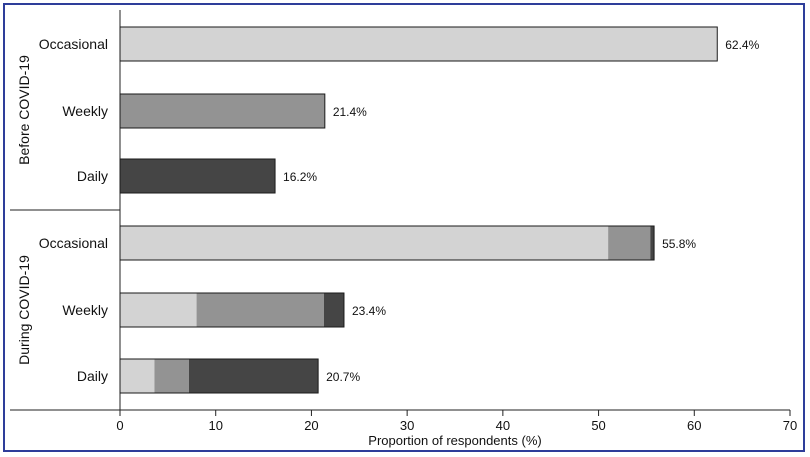 The width and height of the screenshot is (810, 457). I want to click on data-label: 16.2%, so click(300, 177).